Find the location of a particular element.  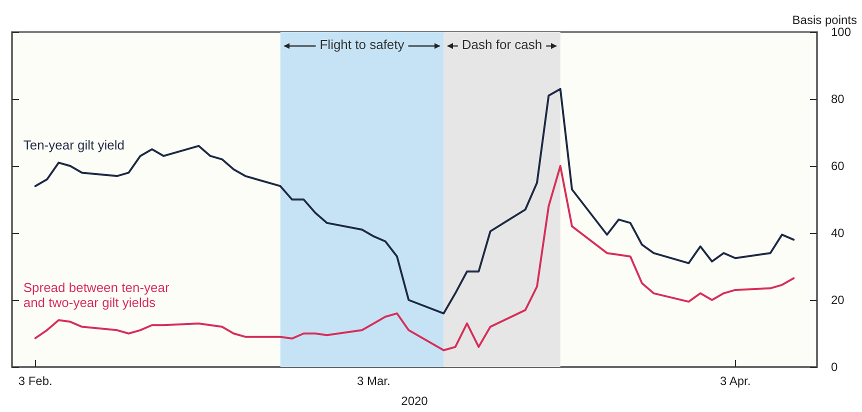

y-tick-label: 20 is located at coordinates (838, 300).